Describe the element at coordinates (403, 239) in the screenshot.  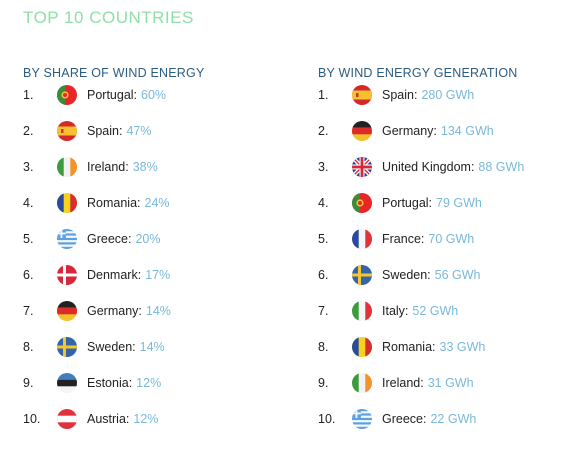
I see `country-name: France:` at that location.